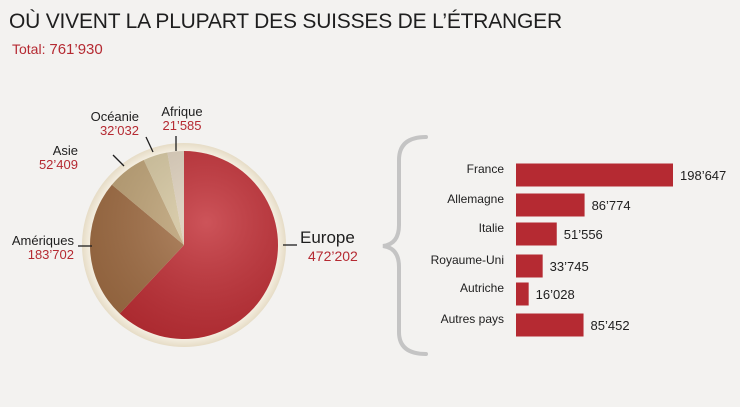 This screenshot has height=407, width=740. Describe the element at coordinates (65, 150) in the screenshot. I see `pie-label-asie: Asie` at that location.